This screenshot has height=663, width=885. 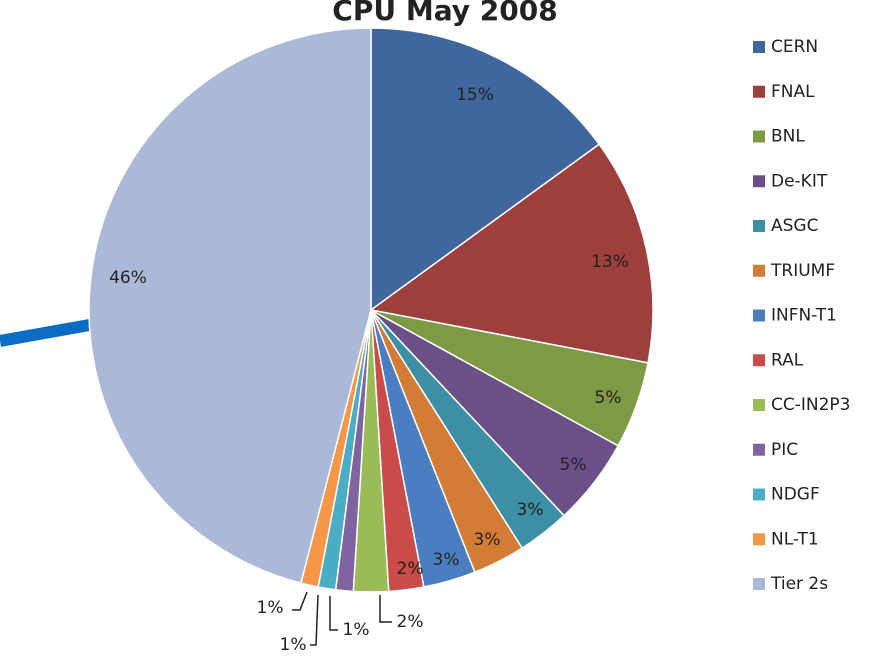 I want to click on legend-label: CC-IN2P3, so click(x=811, y=405).